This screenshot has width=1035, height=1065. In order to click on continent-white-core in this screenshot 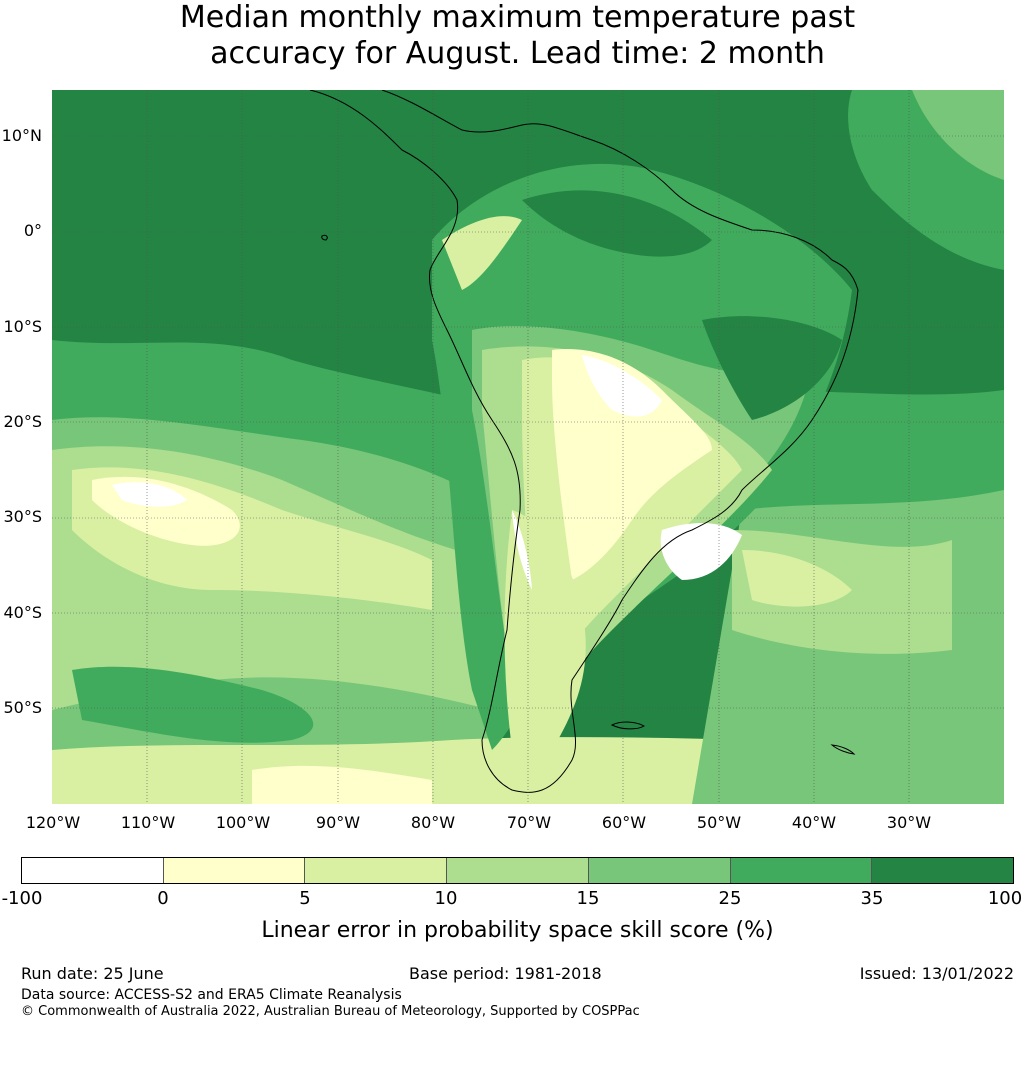, I will do `click(622, 386)`.